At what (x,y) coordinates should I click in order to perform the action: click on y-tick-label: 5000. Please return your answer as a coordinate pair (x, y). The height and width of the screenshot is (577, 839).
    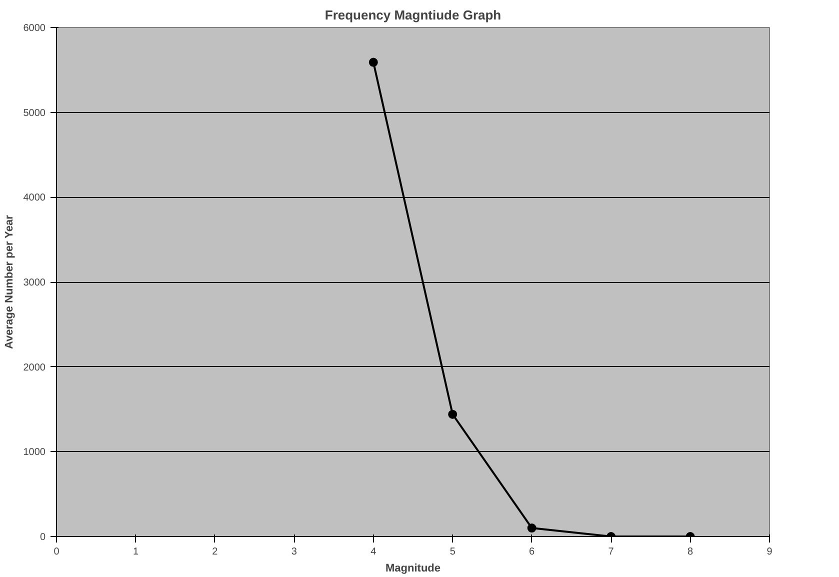
    Looking at the image, I should click on (34, 113).